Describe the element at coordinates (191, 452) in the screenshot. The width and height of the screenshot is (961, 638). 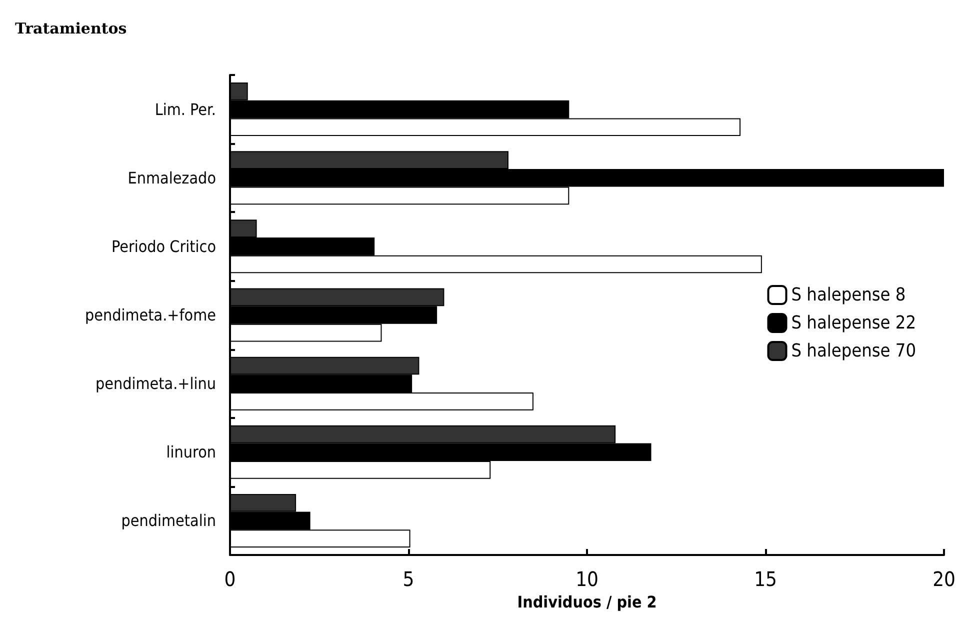
I see `y-tick-label: linuron` at that location.